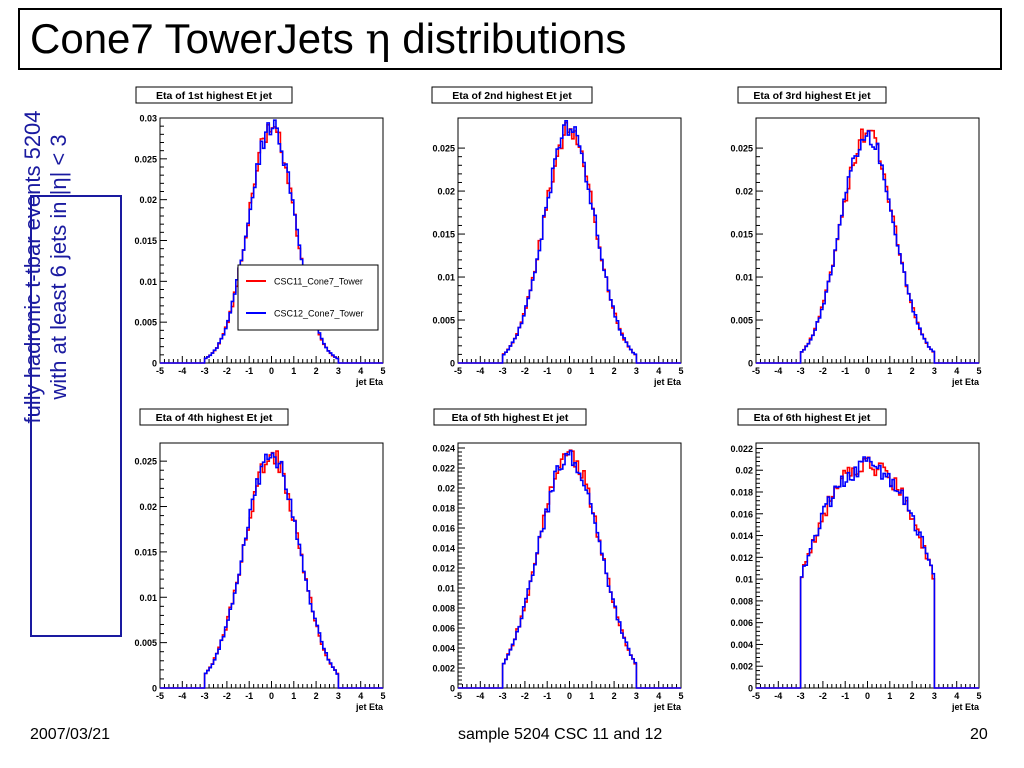 This screenshot has height=768, width=1024. What do you see at coordinates (198, 38) in the screenshot?
I see `title-main: Cone7 TowerJets` at bounding box center [198, 38].